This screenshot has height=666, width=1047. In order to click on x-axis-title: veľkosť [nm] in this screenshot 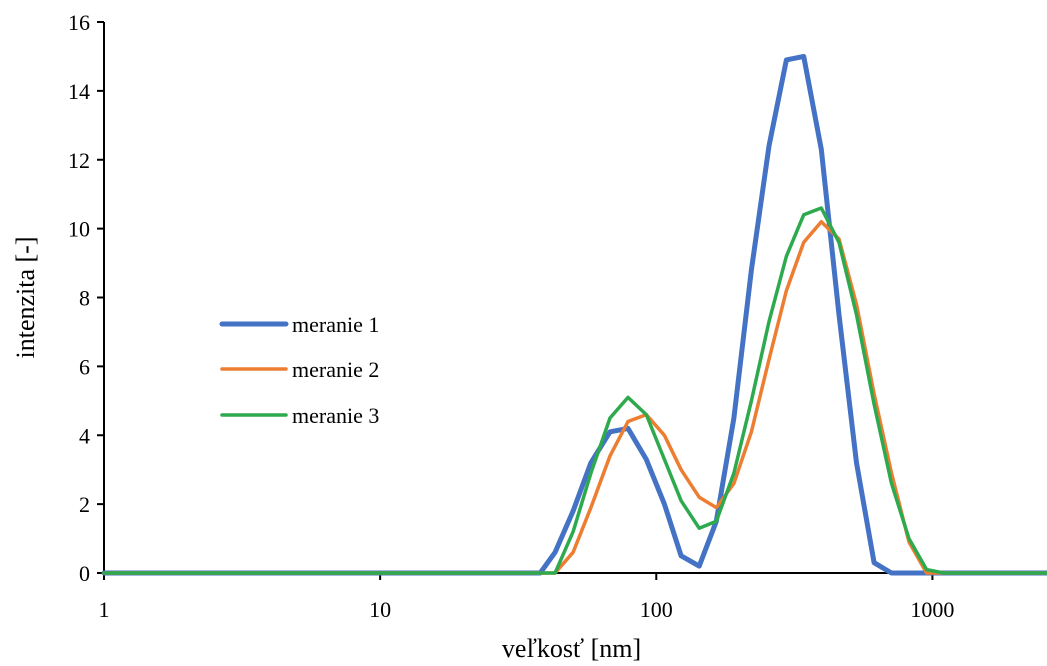, I will do `click(571, 648)`.